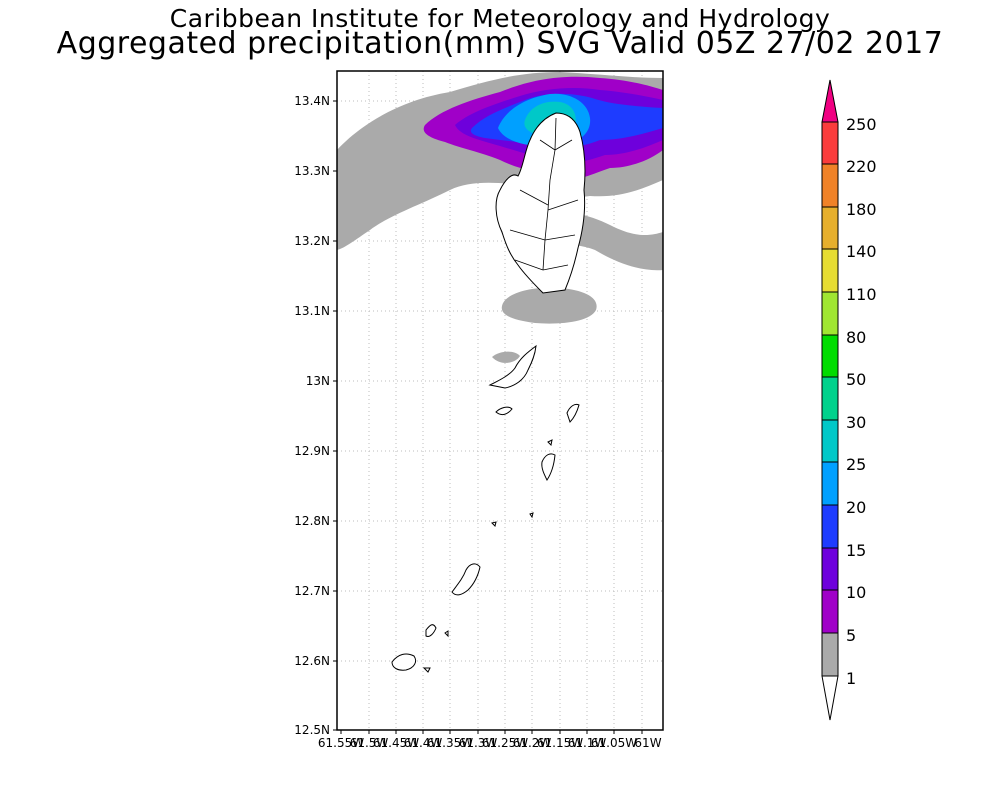 The image size is (1000, 800). What do you see at coordinates (396, 743) in the screenshot?
I see `lon-label: 61.45W` at bounding box center [396, 743].